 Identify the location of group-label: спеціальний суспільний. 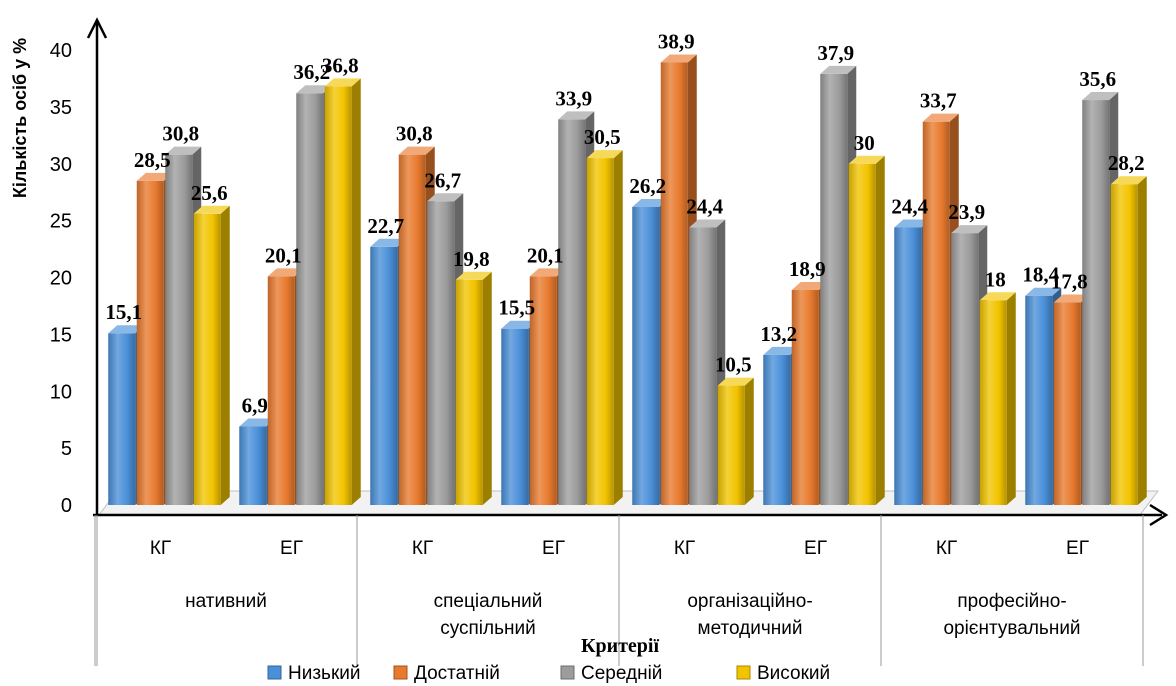
(488, 615).